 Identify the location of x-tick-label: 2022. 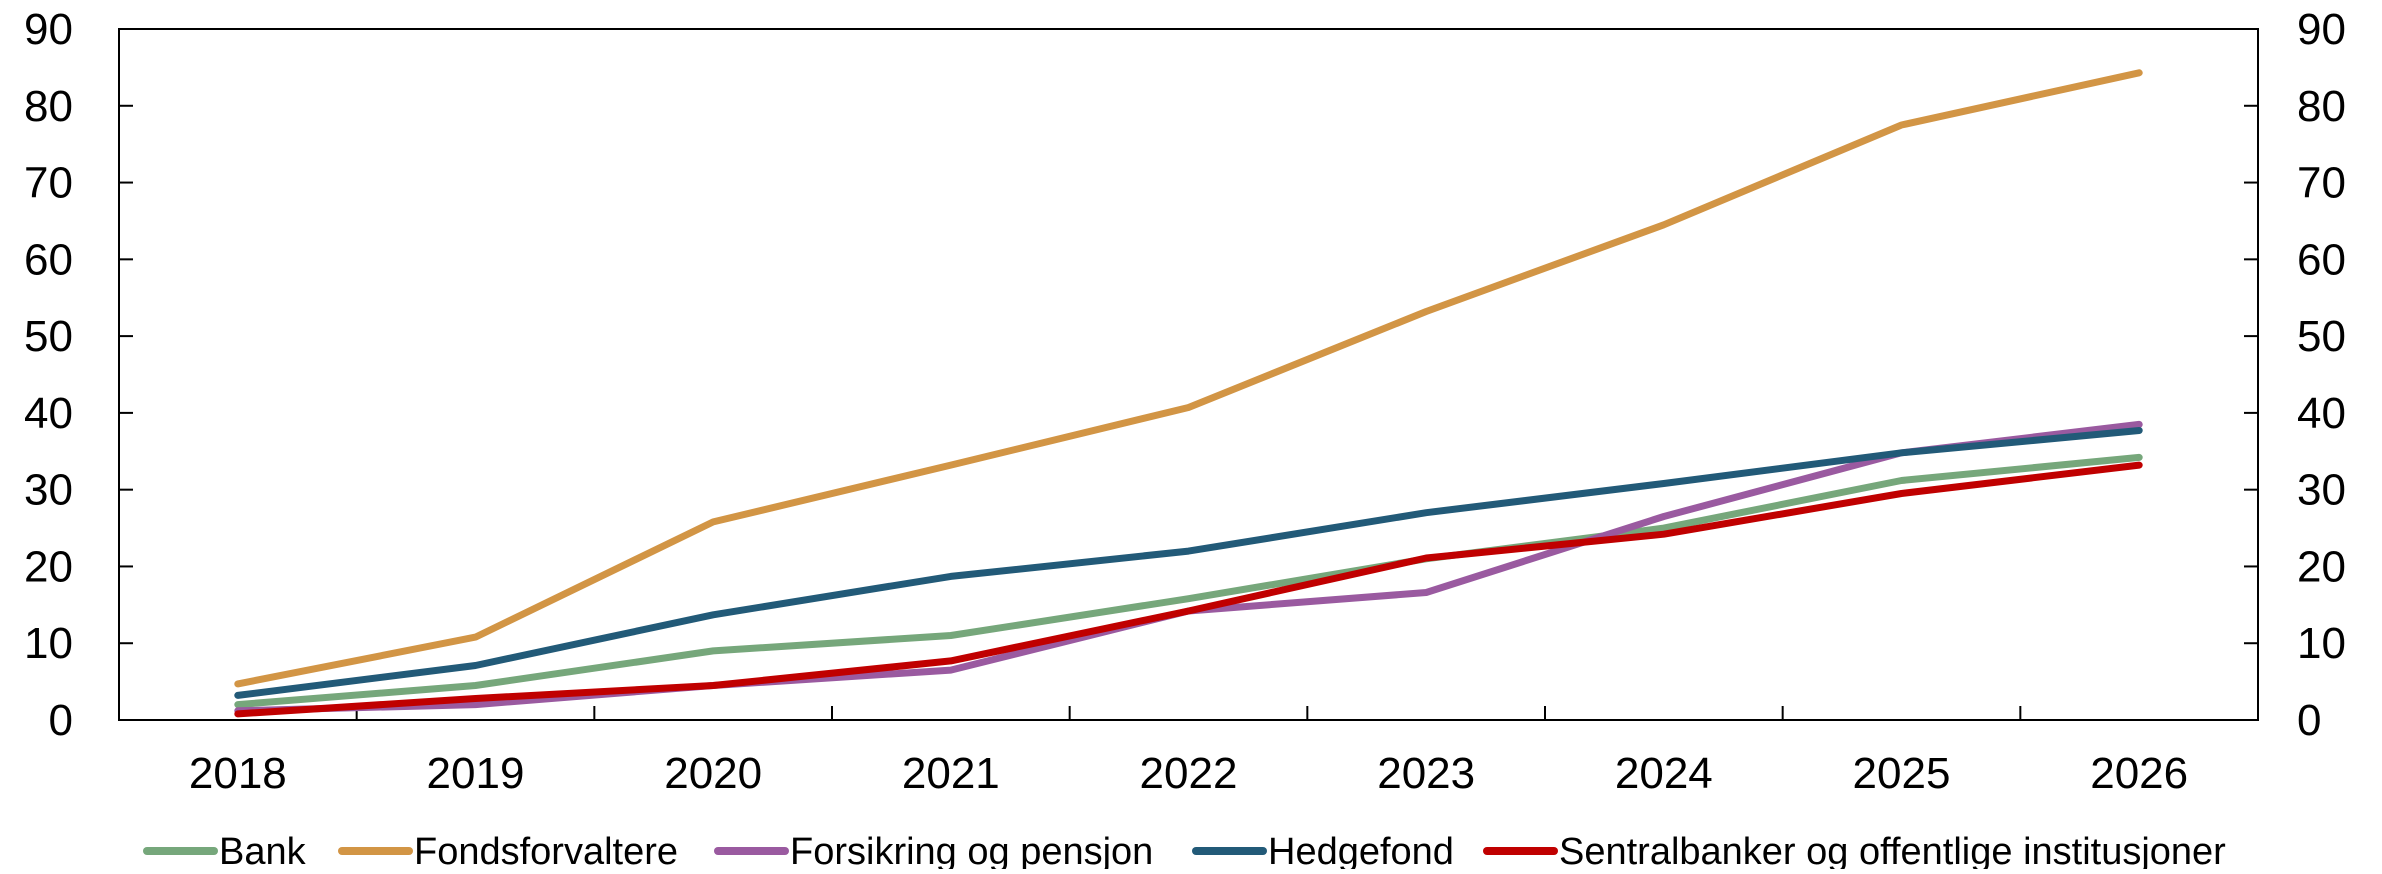
(1189, 773).